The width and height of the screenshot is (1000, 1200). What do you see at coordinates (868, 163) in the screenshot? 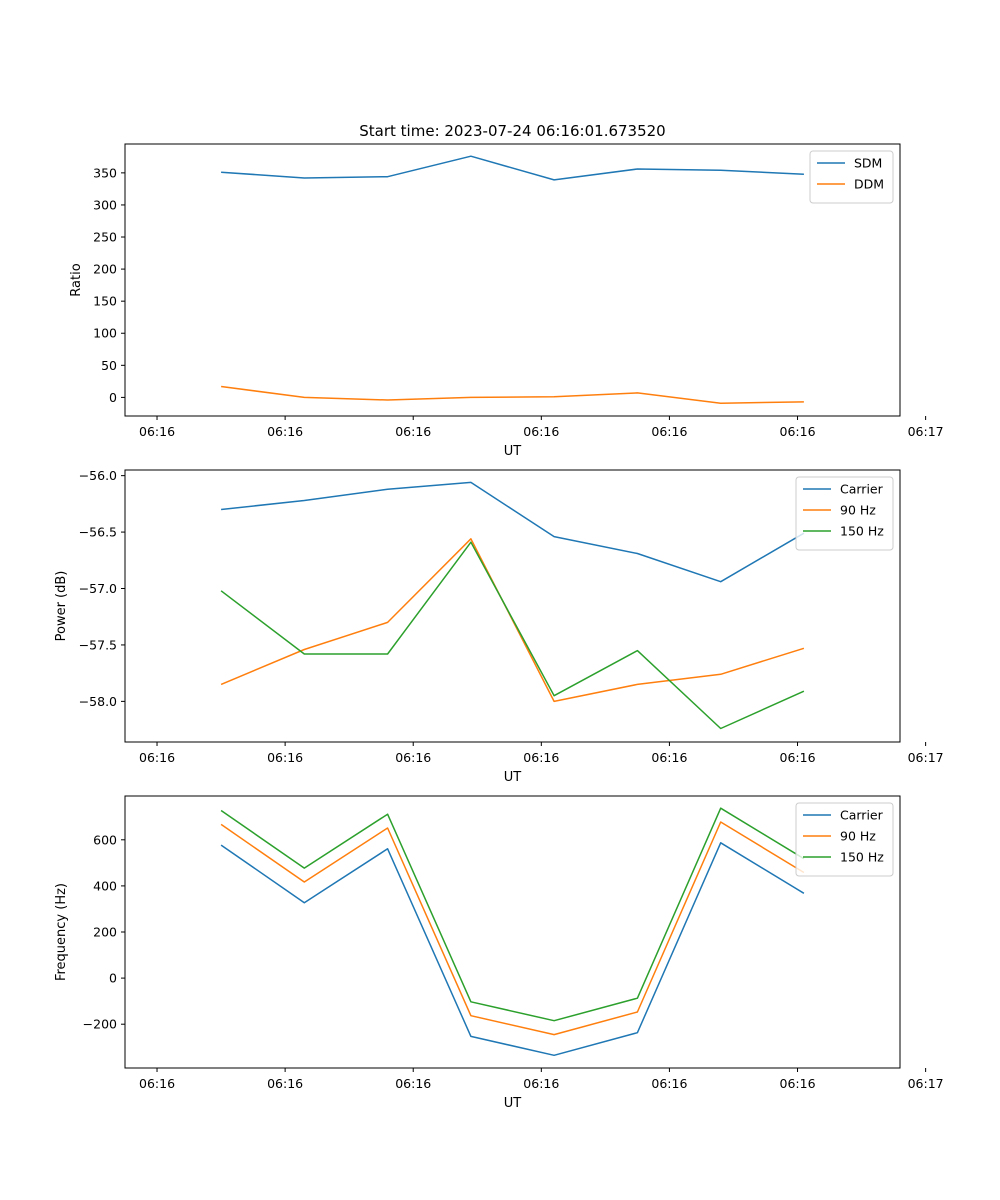
I see `legend-label: SDM` at bounding box center [868, 163].